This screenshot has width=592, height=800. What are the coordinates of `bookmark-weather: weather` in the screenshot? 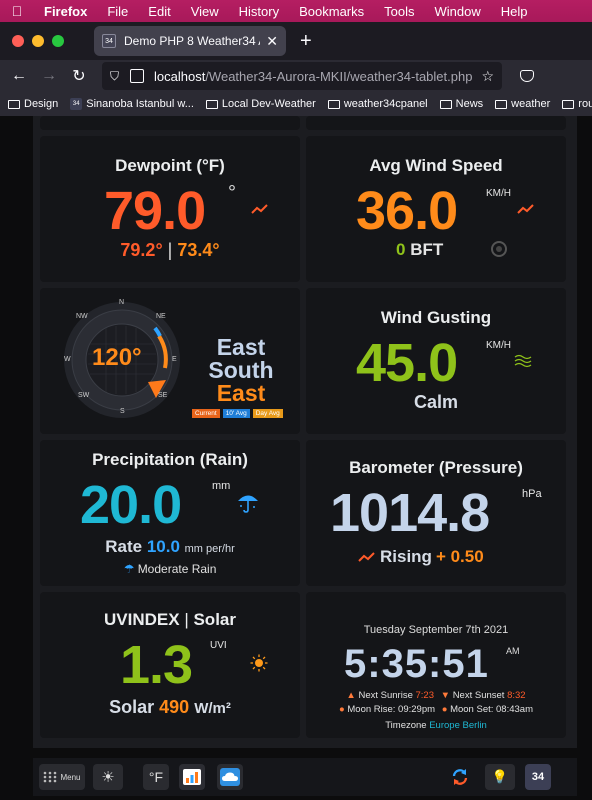 It's located at (522, 104).